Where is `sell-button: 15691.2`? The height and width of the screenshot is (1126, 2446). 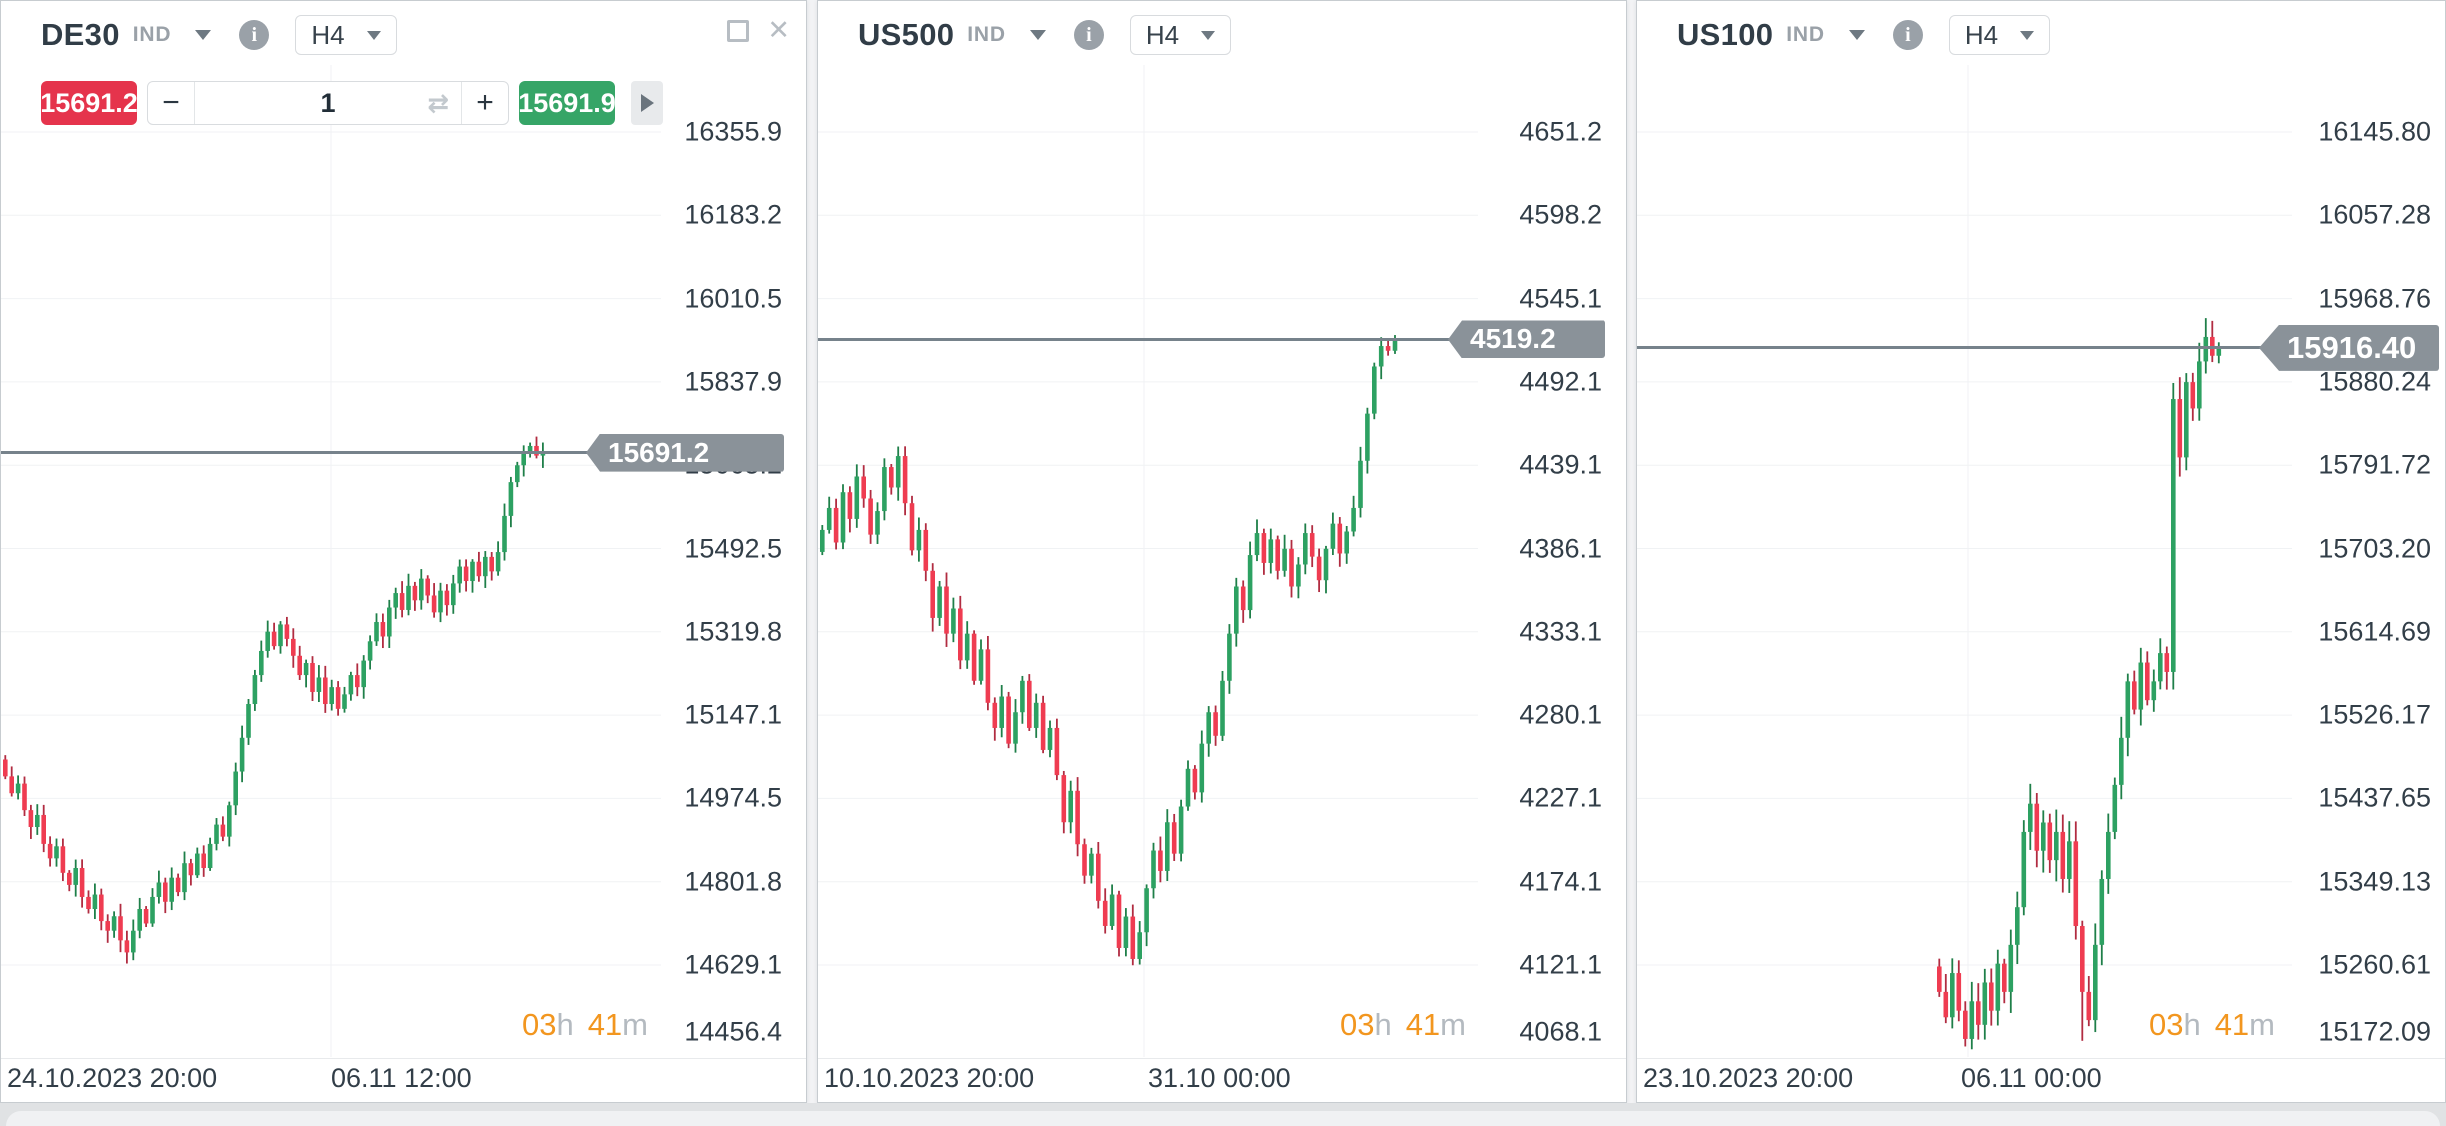
sell-button: 15691.2 is located at coordinates (89, 103).